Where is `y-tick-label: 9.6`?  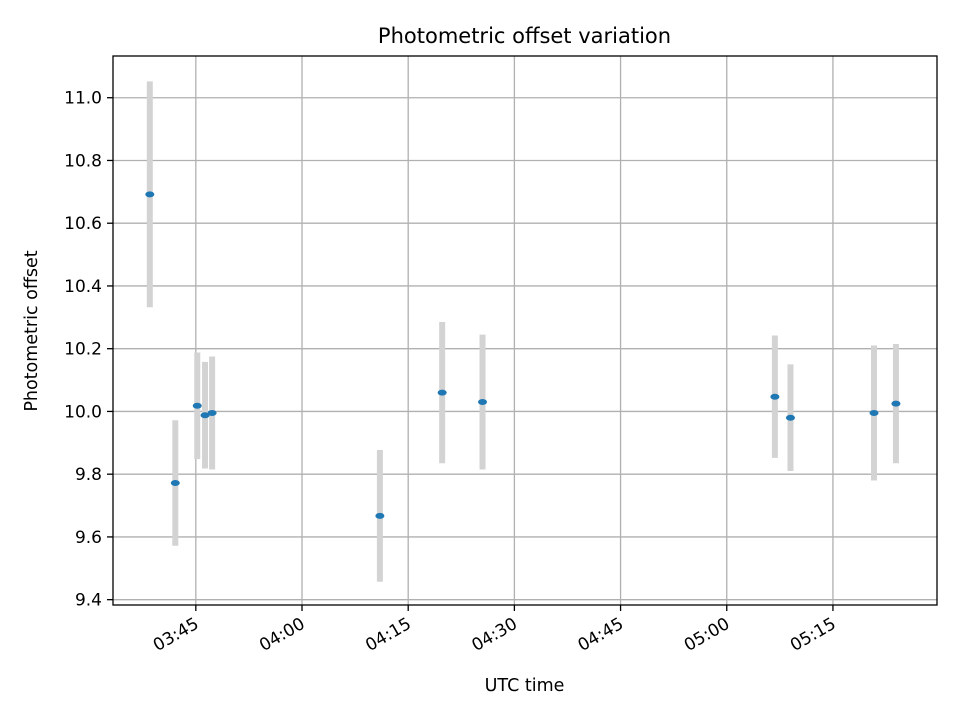 y-tick-label: 9.6 is located at coordinates (88, 538).